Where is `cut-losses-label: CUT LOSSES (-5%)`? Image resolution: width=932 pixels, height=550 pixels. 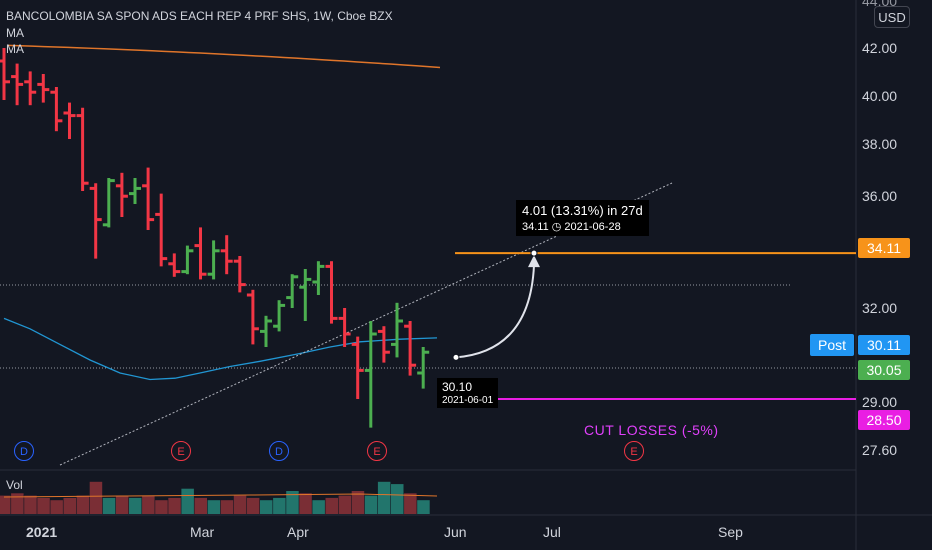
cut-losses-label: CUT LOSSES (-5%) is located at coordinates (651, 430).